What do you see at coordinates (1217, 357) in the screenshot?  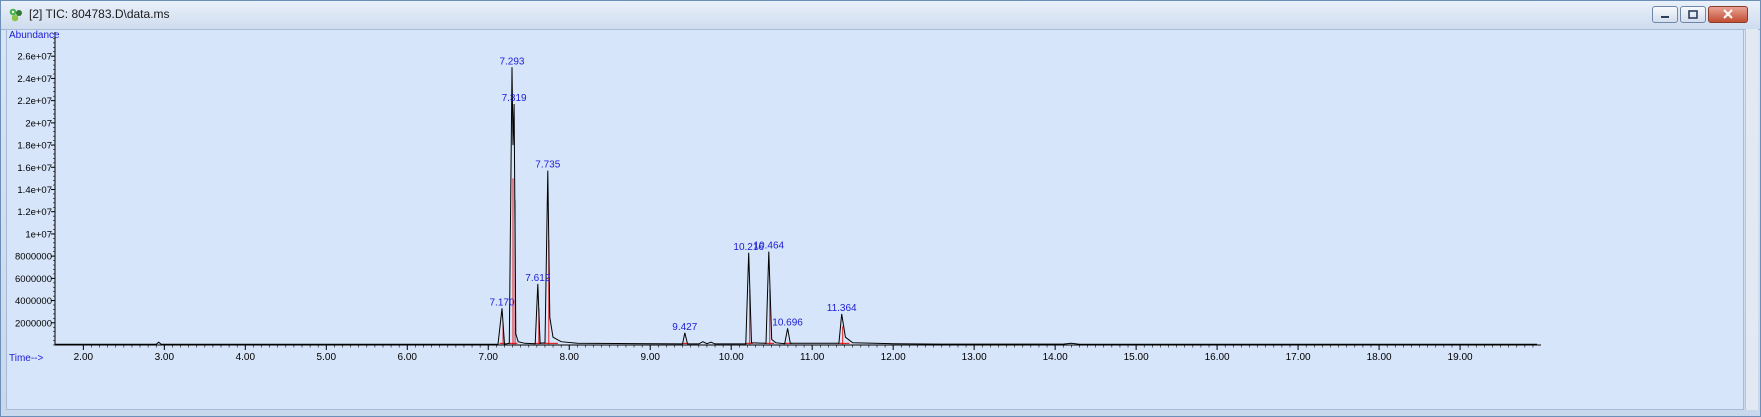 I see `x-tick-label: 16.00` at bounding box center [1217, 357].